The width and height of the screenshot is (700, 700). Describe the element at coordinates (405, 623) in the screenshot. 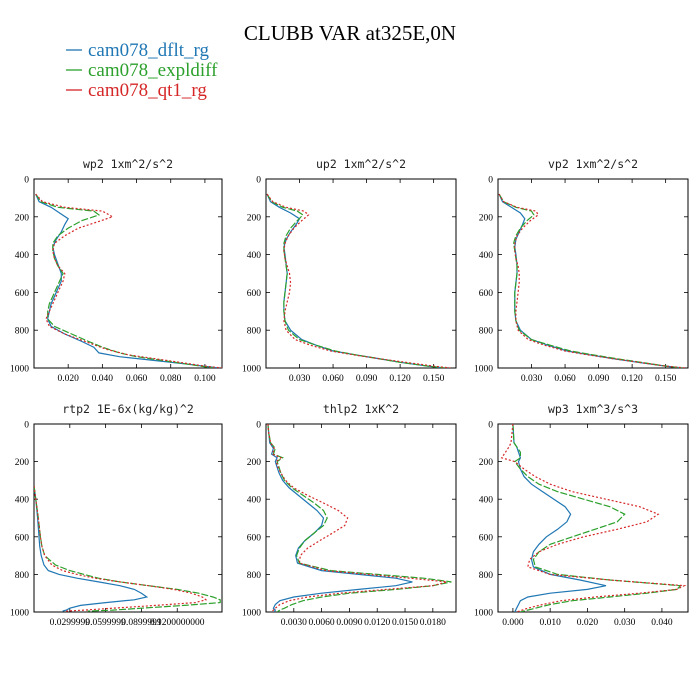

I see `x-tick-label: 0.0150` at that location.